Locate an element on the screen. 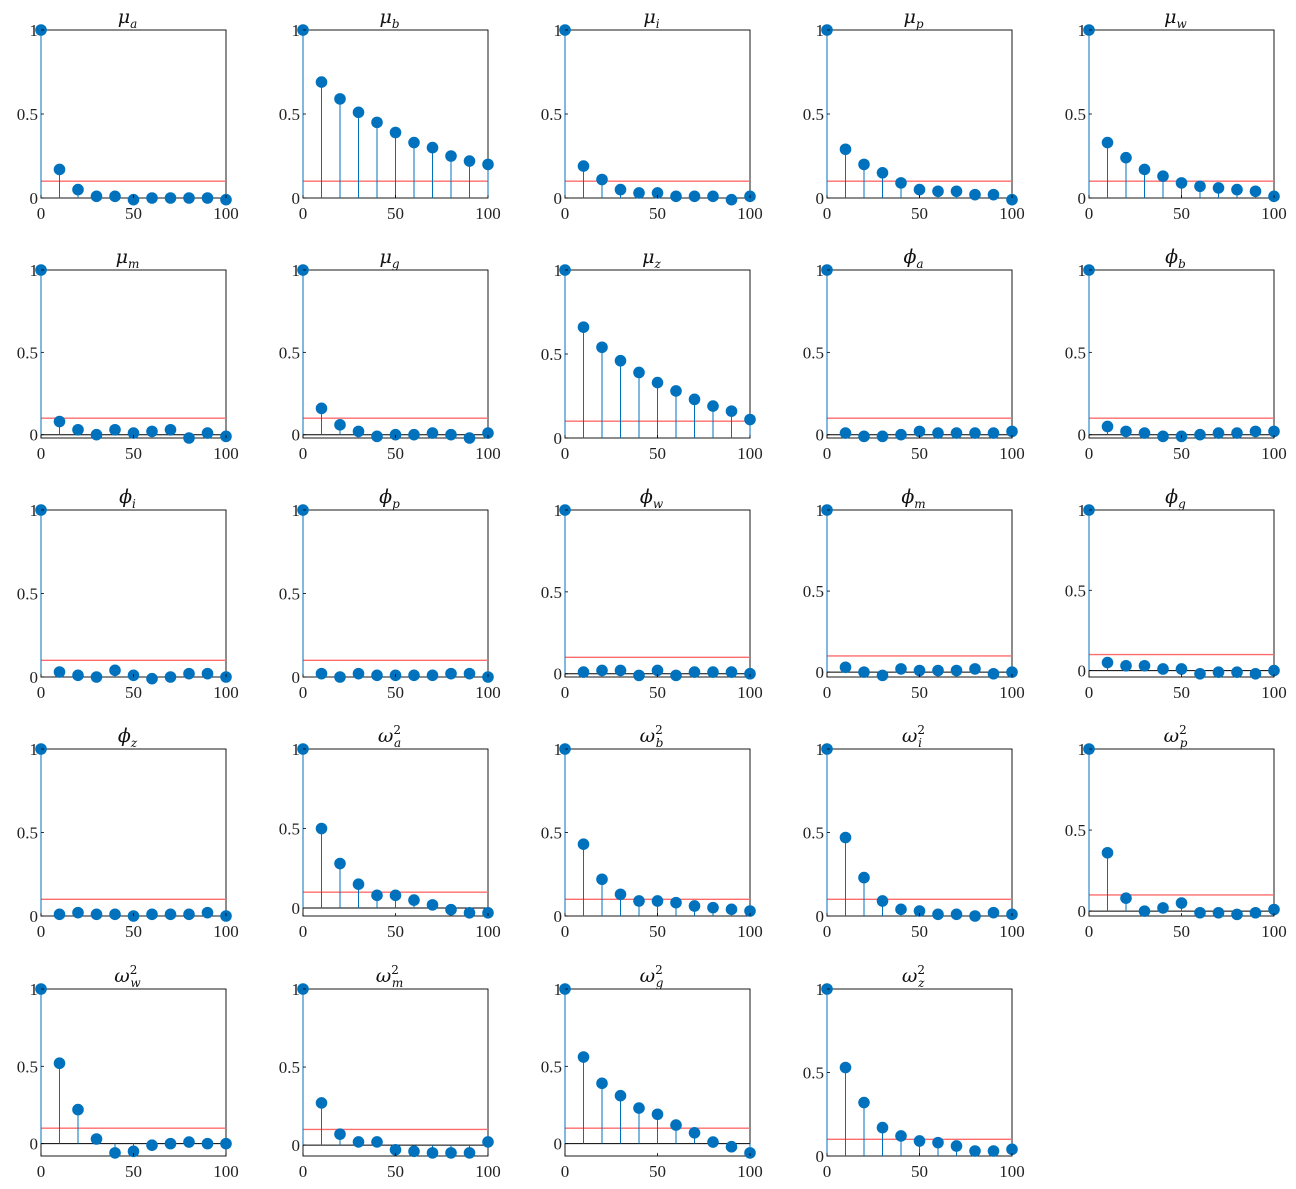  panel-title: ϕz is located at coordinates (128, 737).